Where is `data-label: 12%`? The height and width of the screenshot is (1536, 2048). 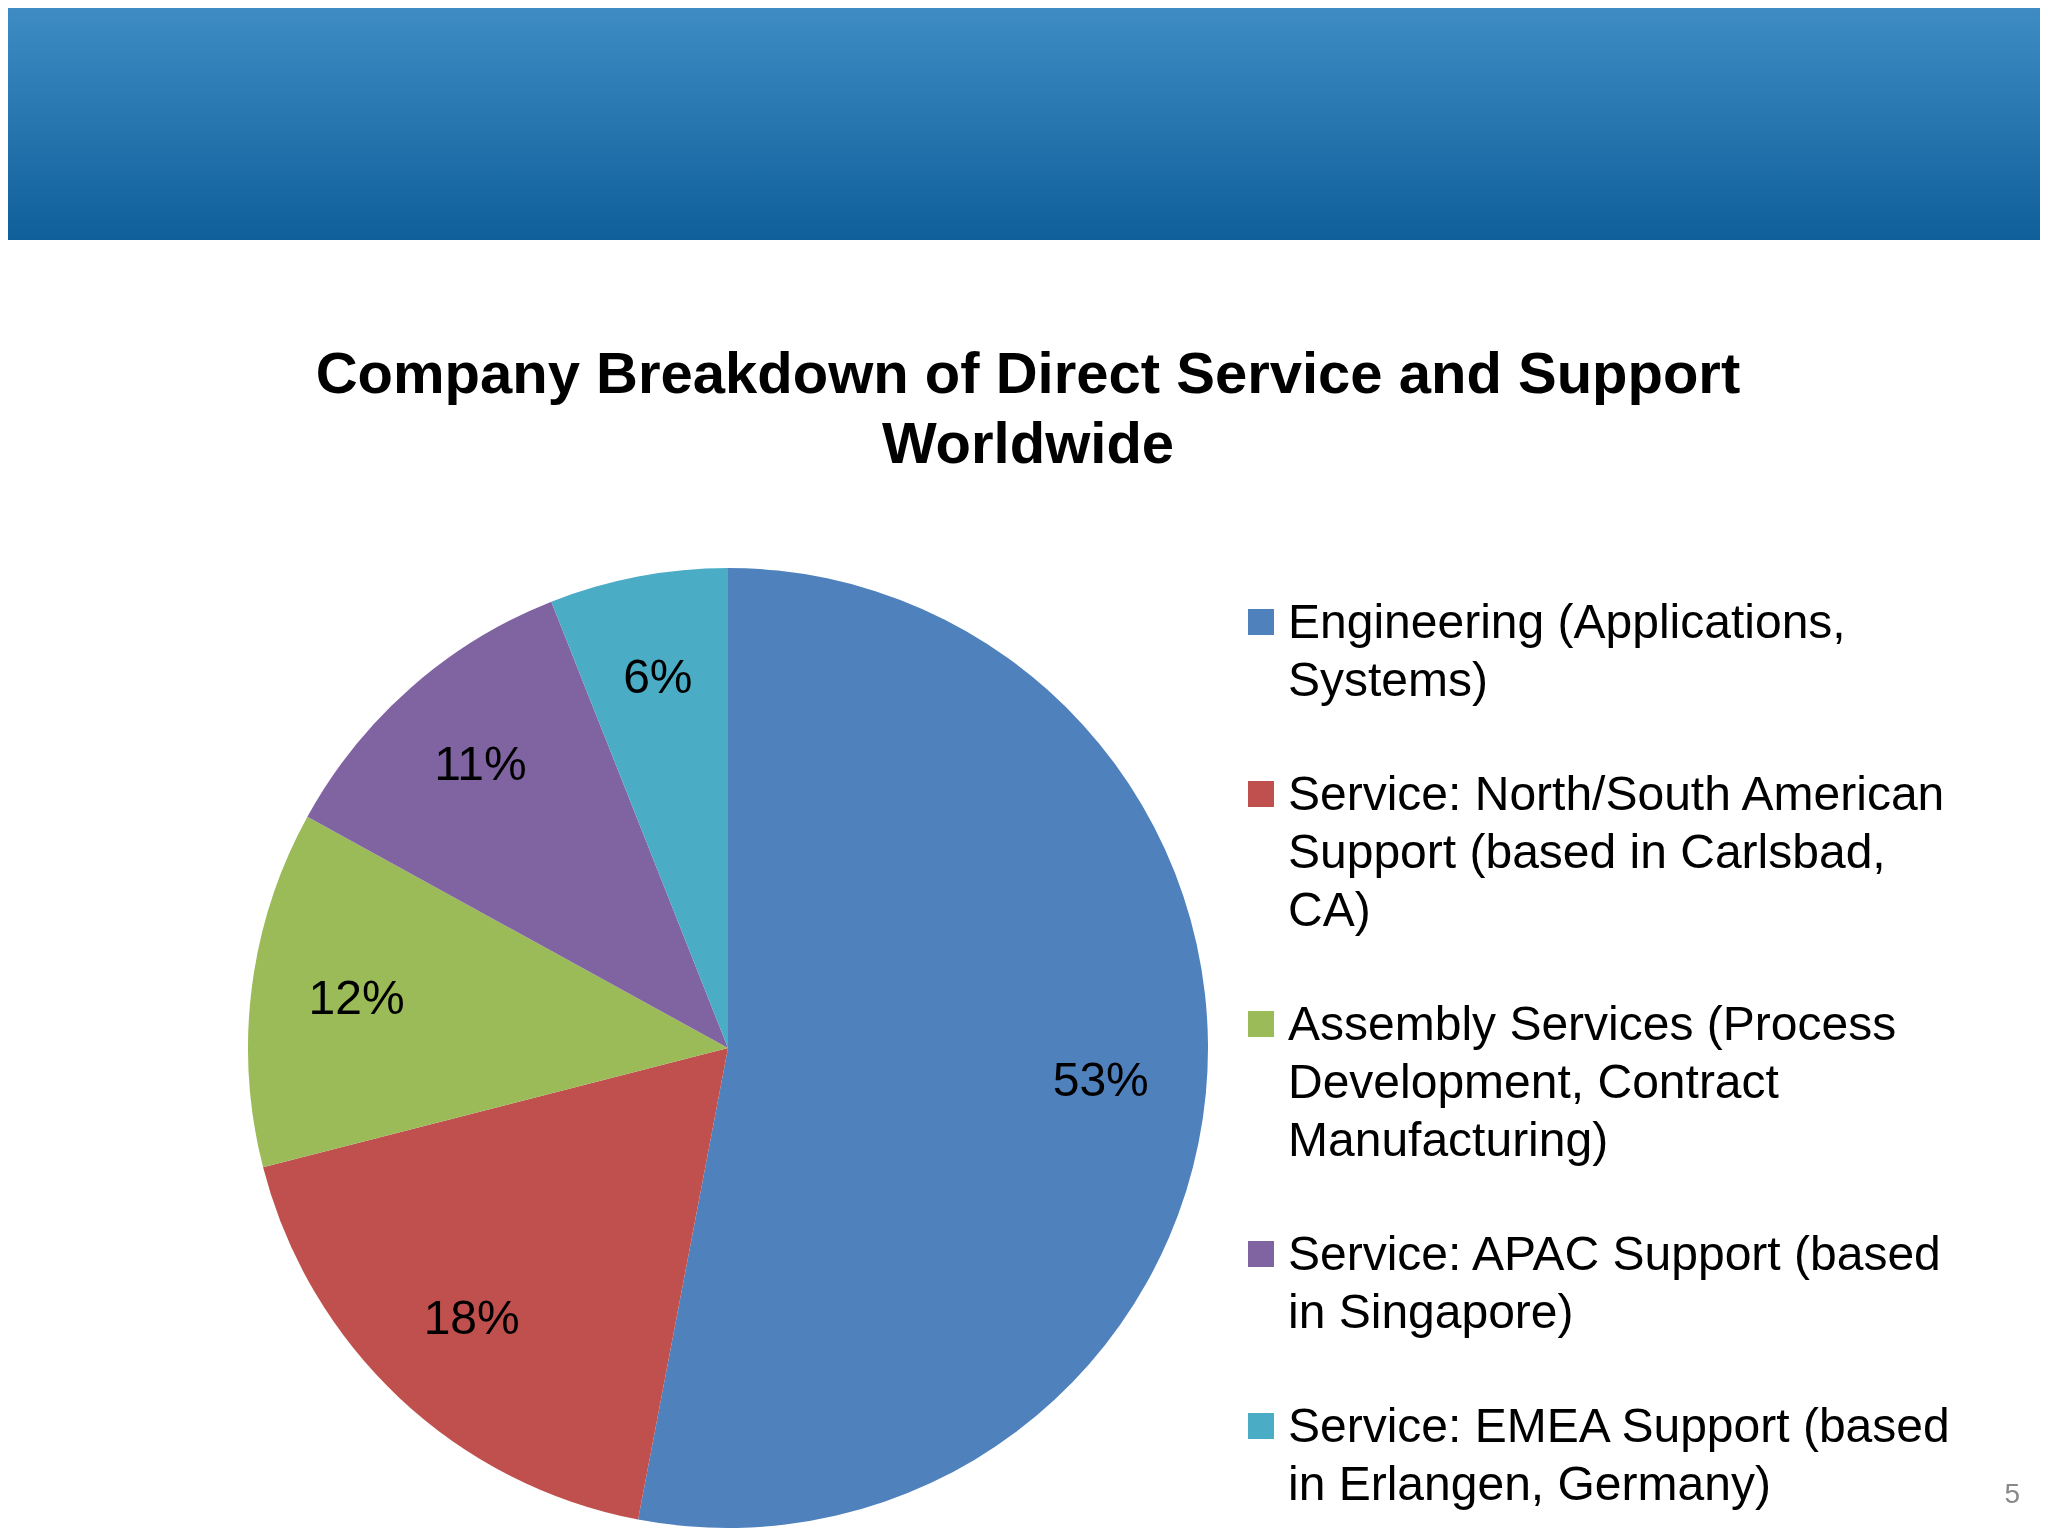
data-label: 12% is located at coordinates (356, 998).